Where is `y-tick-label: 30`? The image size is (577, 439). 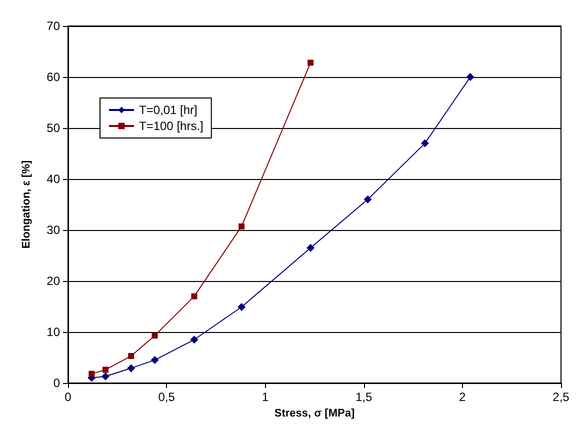 y-tick-label: 30 is located at coordinates (53, 230).